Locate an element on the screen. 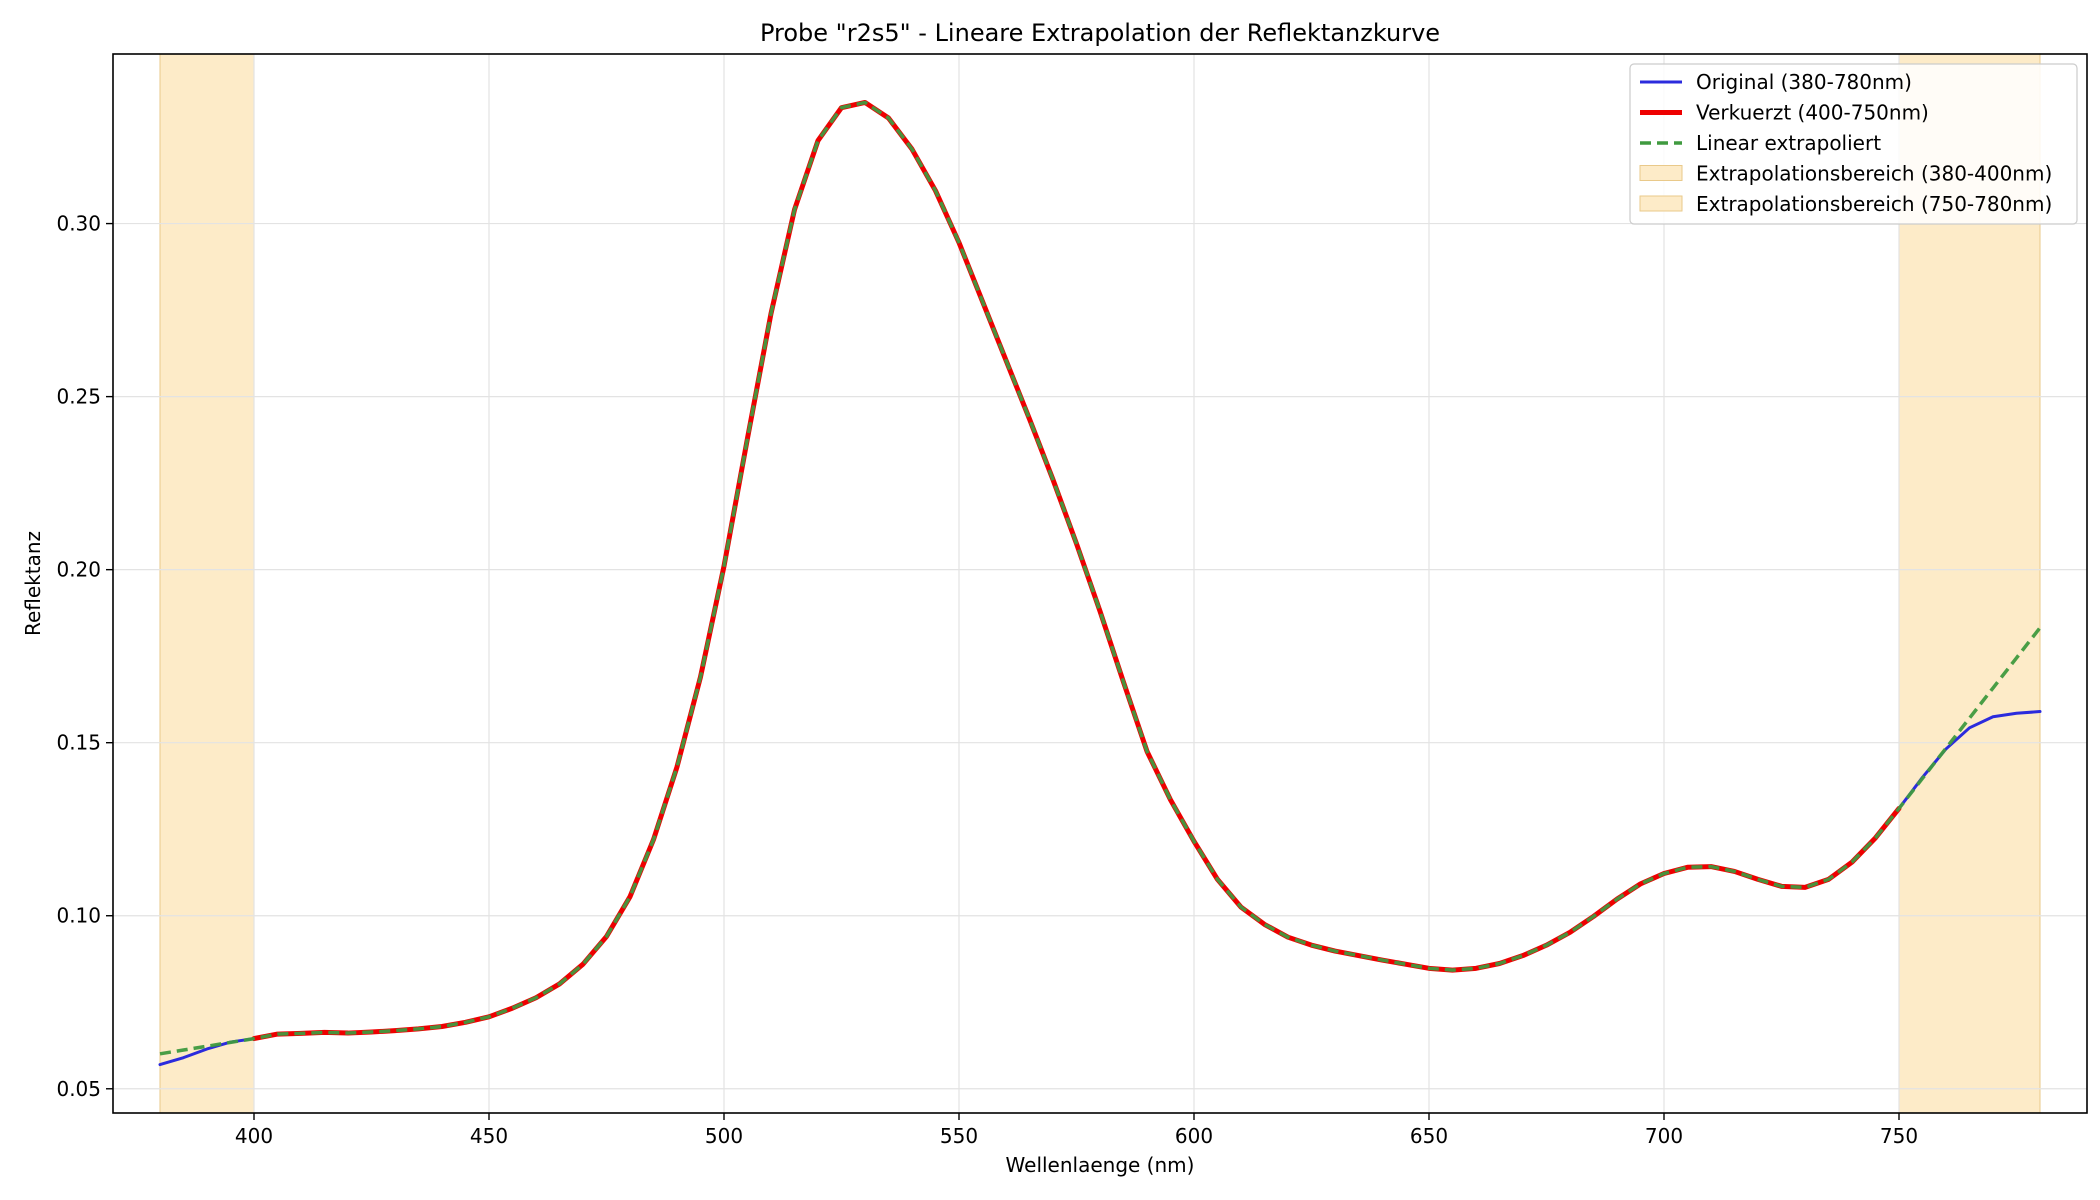  y-axis: 0.05 0.10 0.15 0.20 0.25 0.30 is located at coordinates (84, 656).